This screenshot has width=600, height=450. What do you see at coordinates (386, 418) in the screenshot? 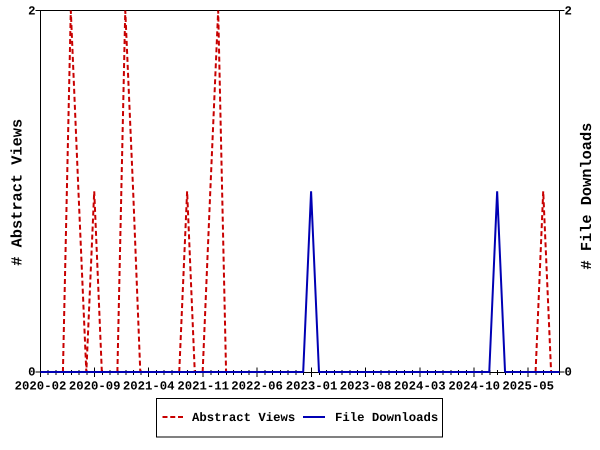
I see `svg-text: File Downloads` at bounding box center [386, 418].